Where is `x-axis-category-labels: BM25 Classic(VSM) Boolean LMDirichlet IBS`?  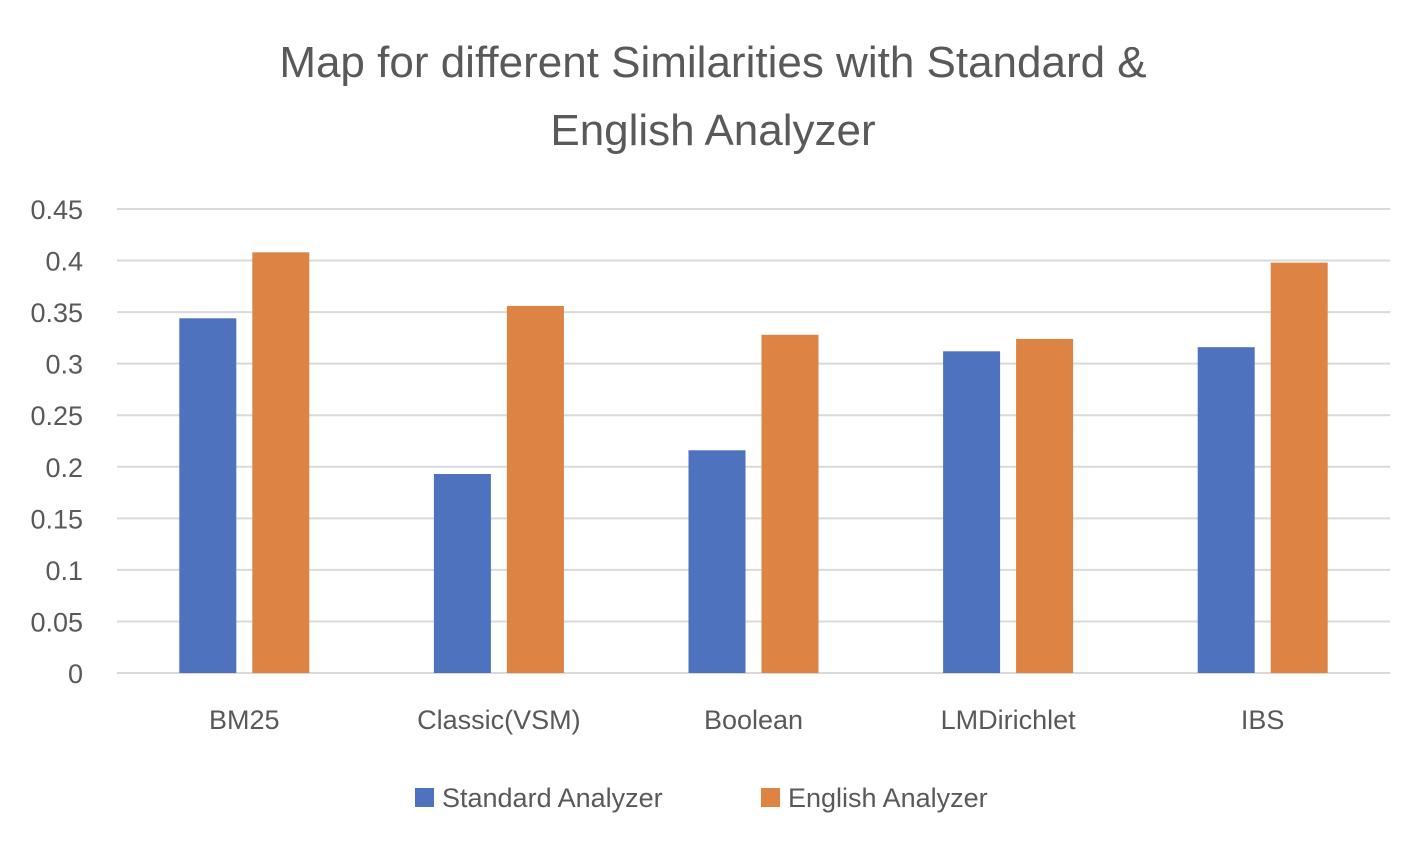
x-axis-category-labels: BM25 Classic(VSM) Boolean LMDirichlet IBS is located at coordinates (746, 720).